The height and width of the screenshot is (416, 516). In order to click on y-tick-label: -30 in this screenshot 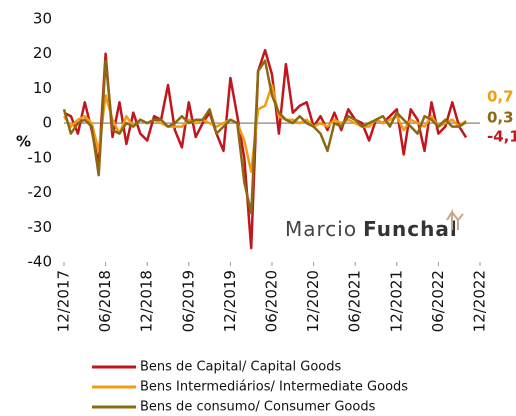, I will do `click(40, 227)`.